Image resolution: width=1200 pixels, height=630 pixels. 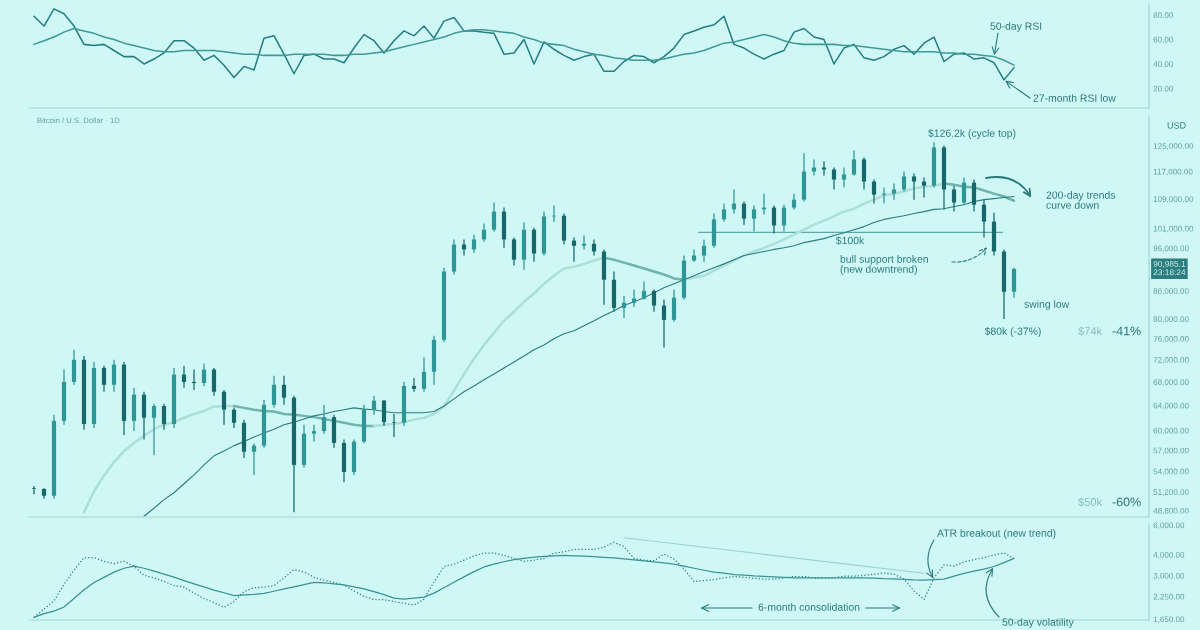 I want to click on y-tick-label: 48,800.00, so click(x=1171, y=511).